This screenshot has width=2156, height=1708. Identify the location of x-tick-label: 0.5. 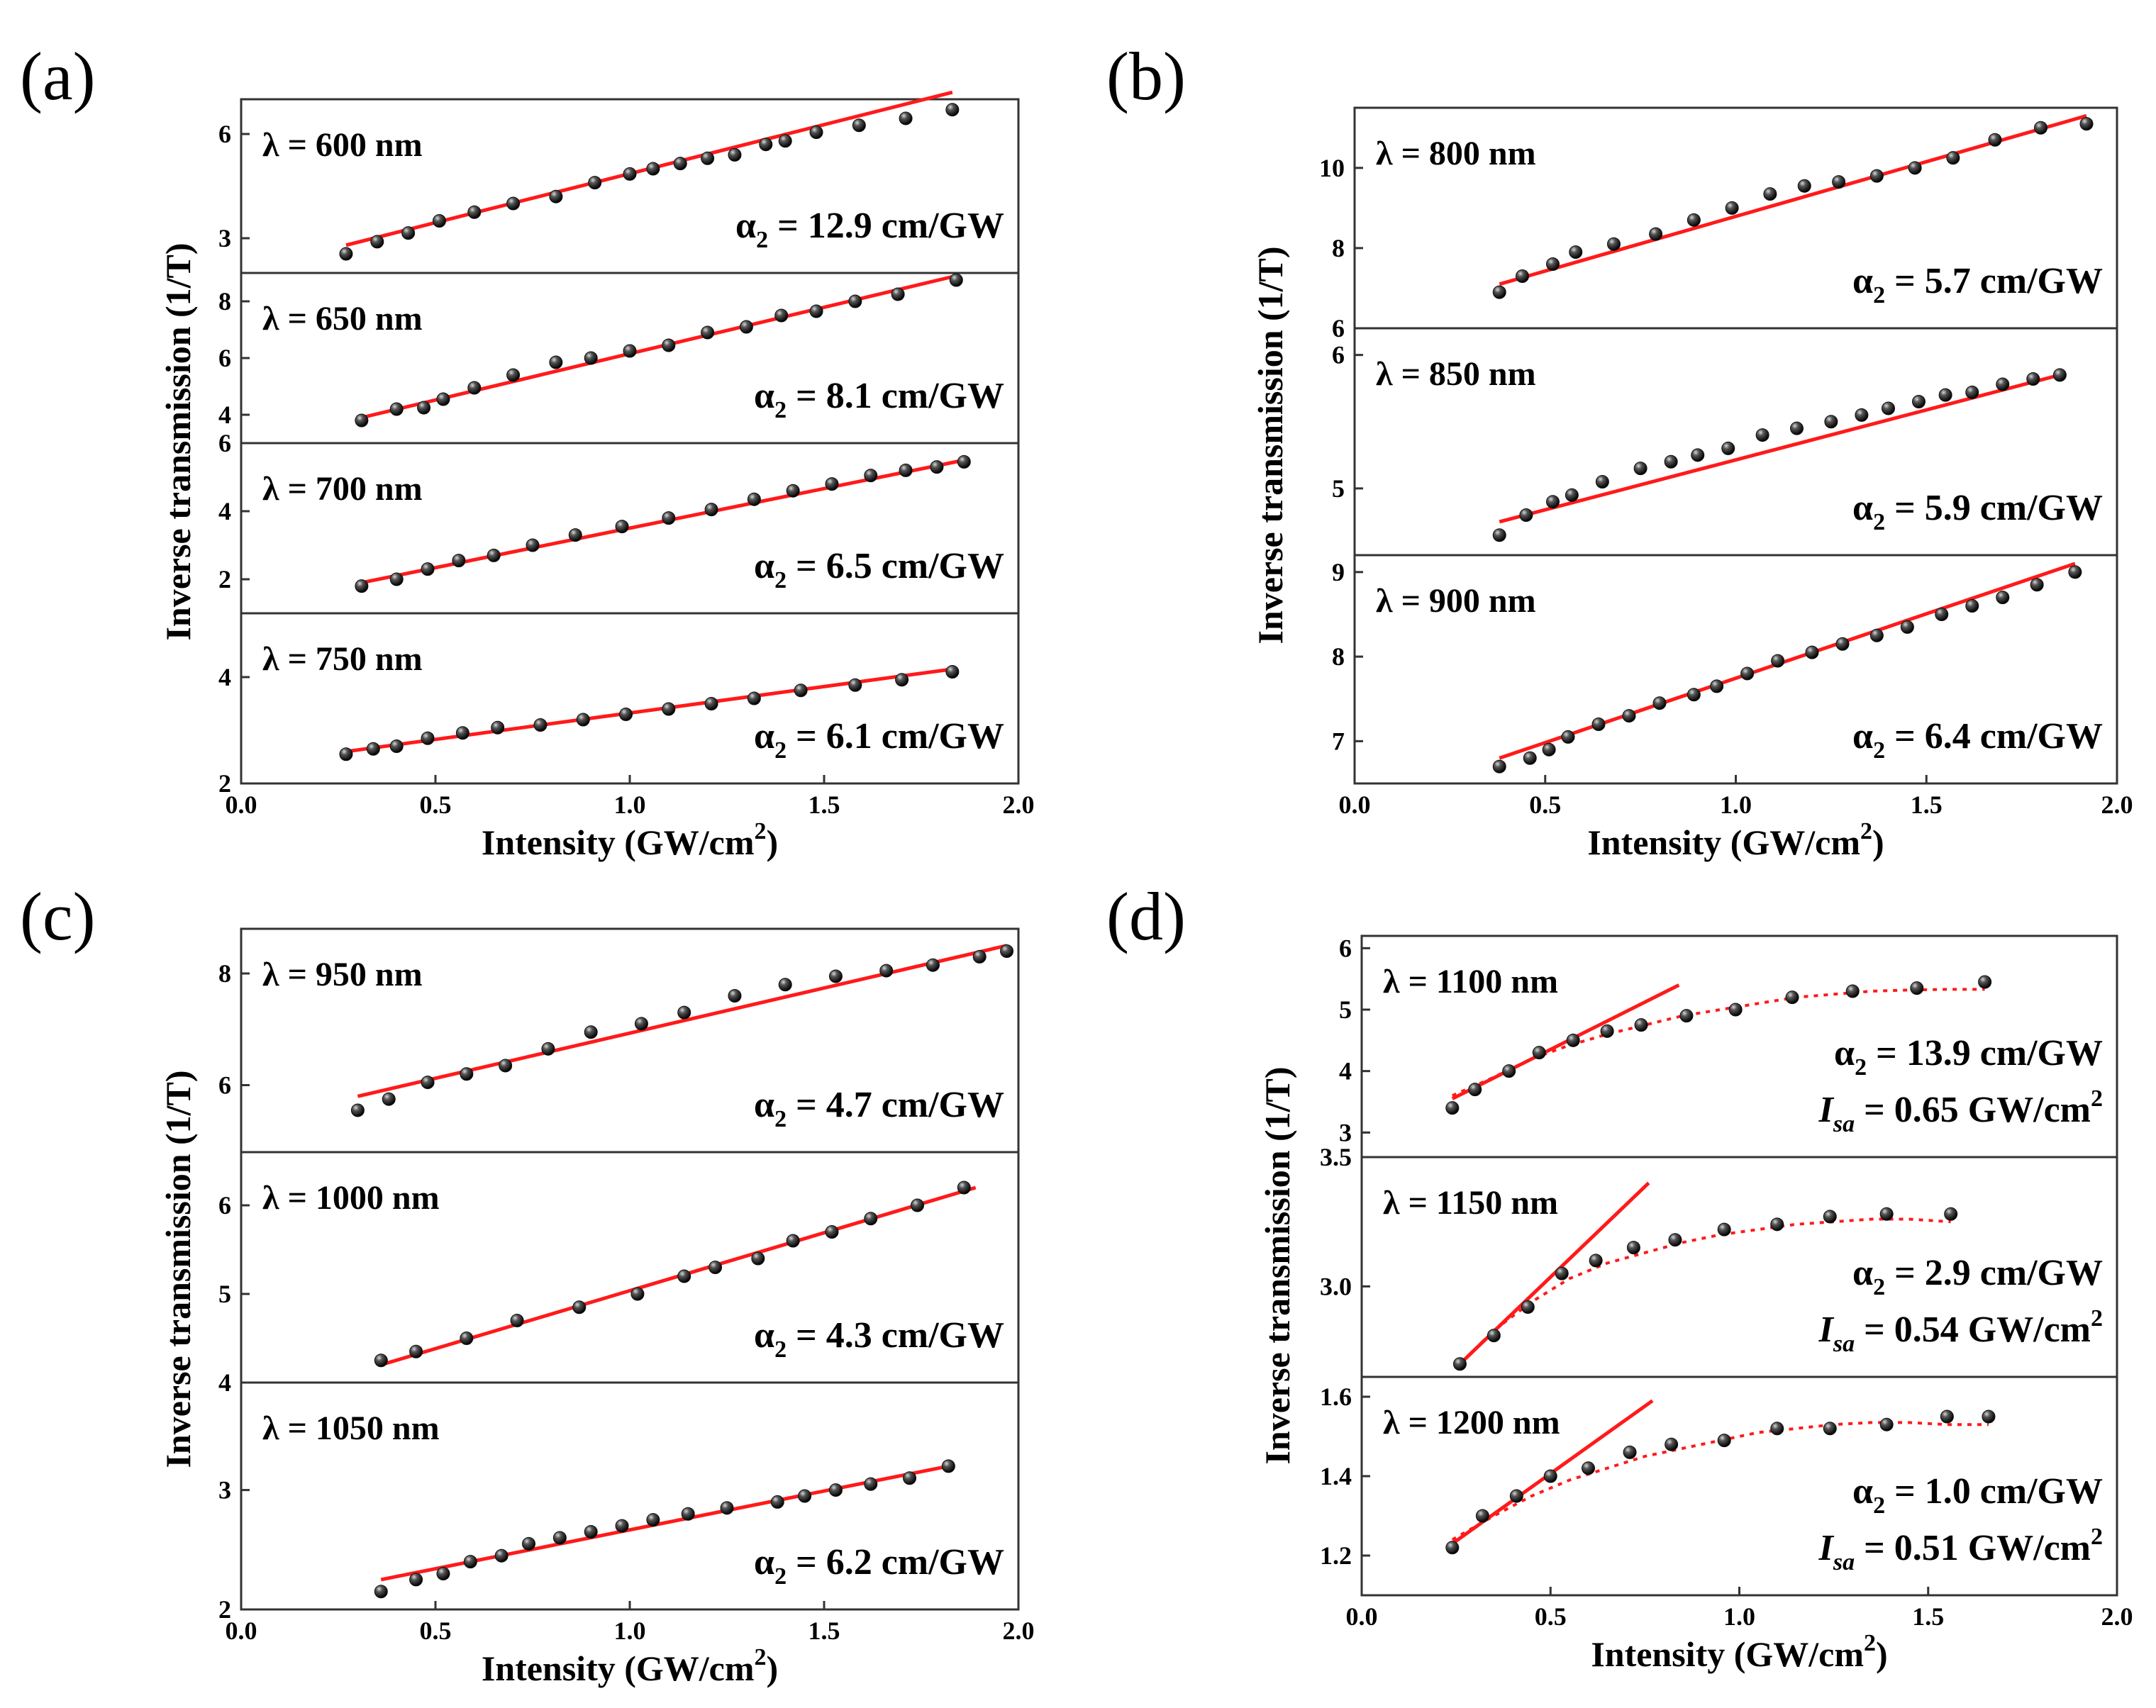
(436, 805).